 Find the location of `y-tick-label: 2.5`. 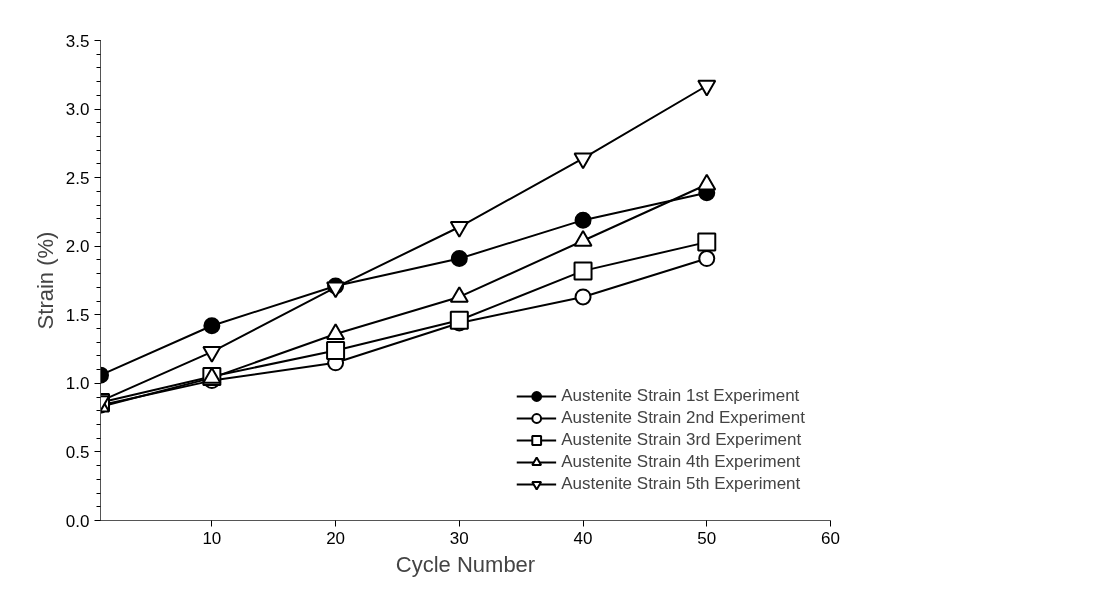

y-tick-label: 2.5 is located at coordinates (77, 178).